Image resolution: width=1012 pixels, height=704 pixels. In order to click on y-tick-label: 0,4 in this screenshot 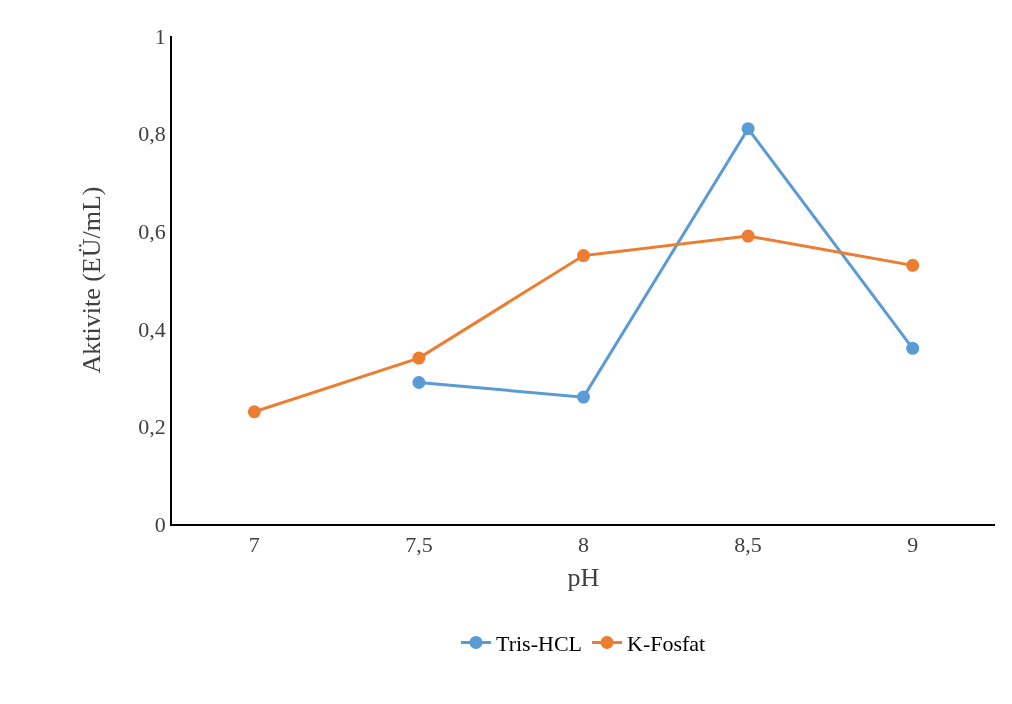, I will do `click(152, 329)`.